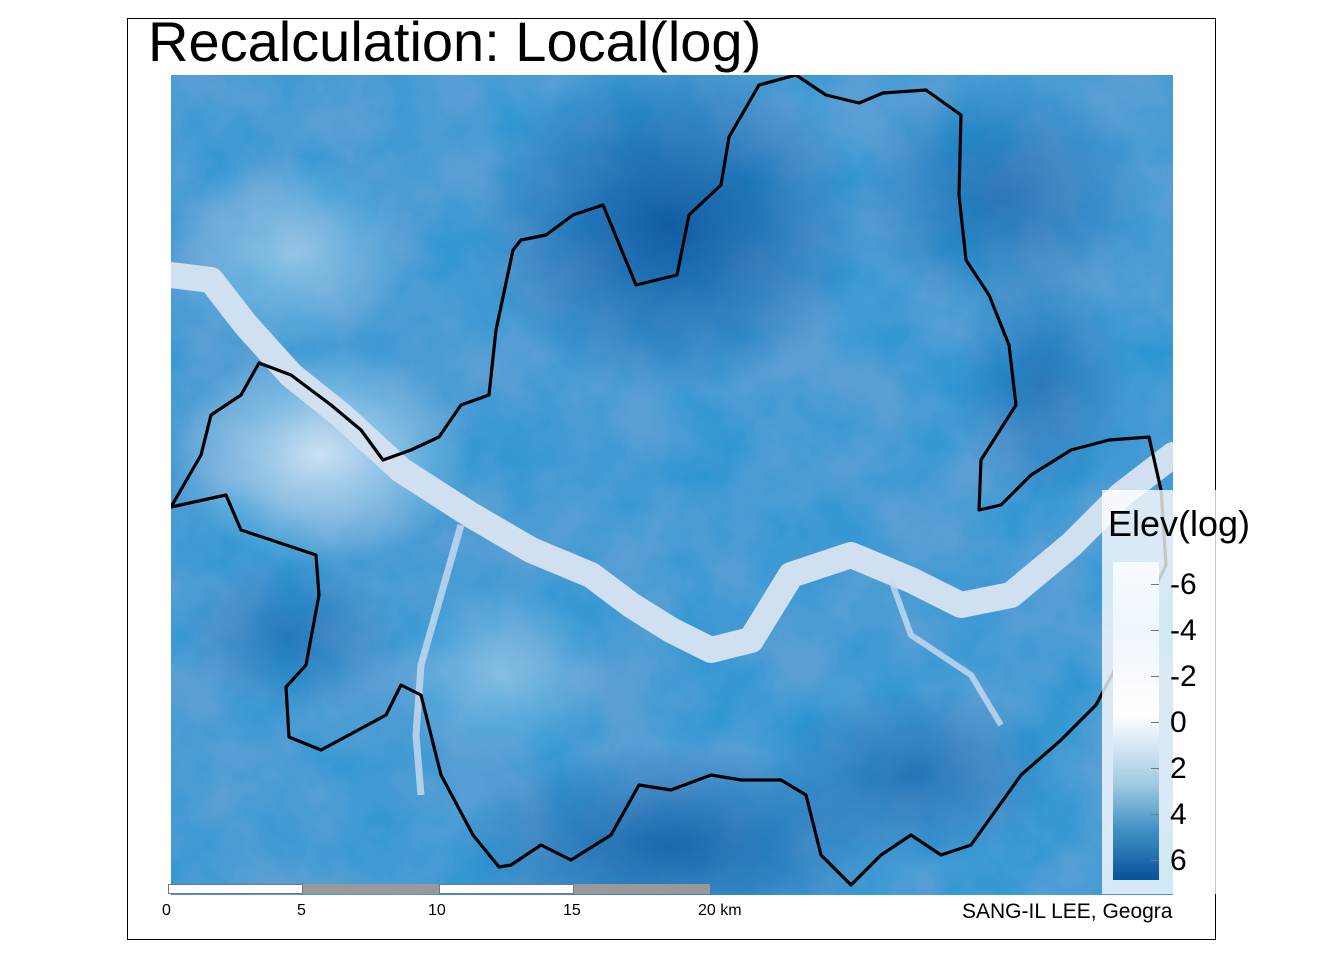 This screenshot has width=1344, height=960. What do you see at coordinates (301, 910) in the screenshot?
I see `scale-bar-label: 5` at bounding box center [301, 910].